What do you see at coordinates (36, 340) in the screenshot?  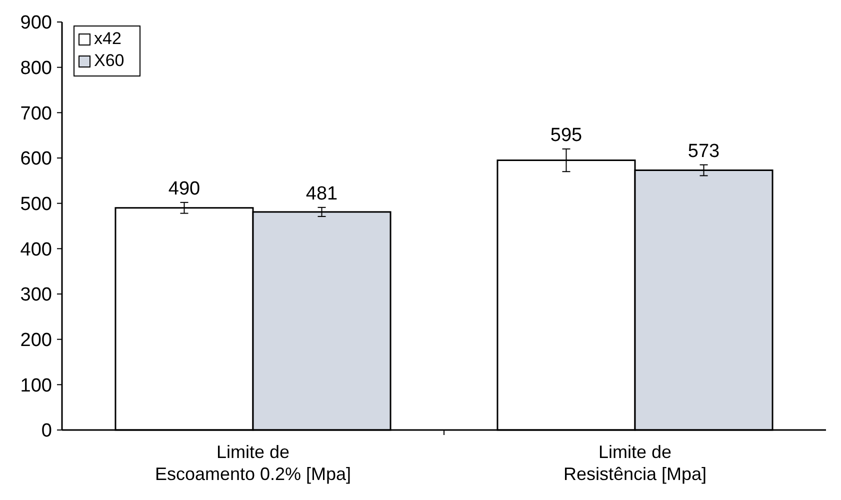 I see `y-tick-label: 200` at bounding box center [36, 340].